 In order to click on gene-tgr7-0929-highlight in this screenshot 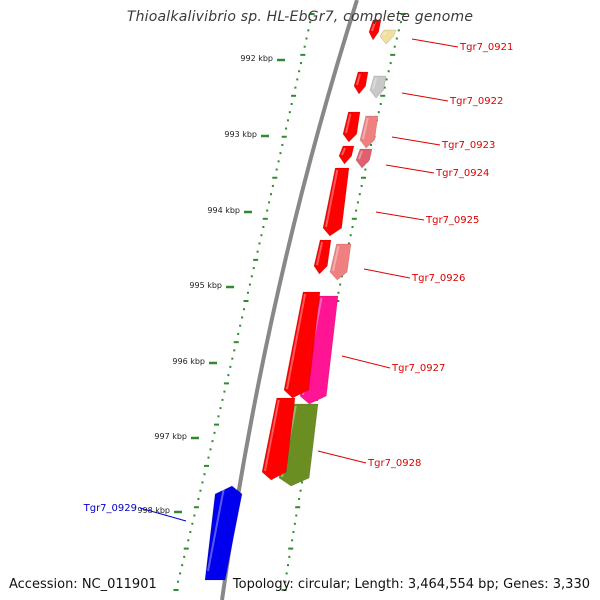, I will do `click(216, 529)`.